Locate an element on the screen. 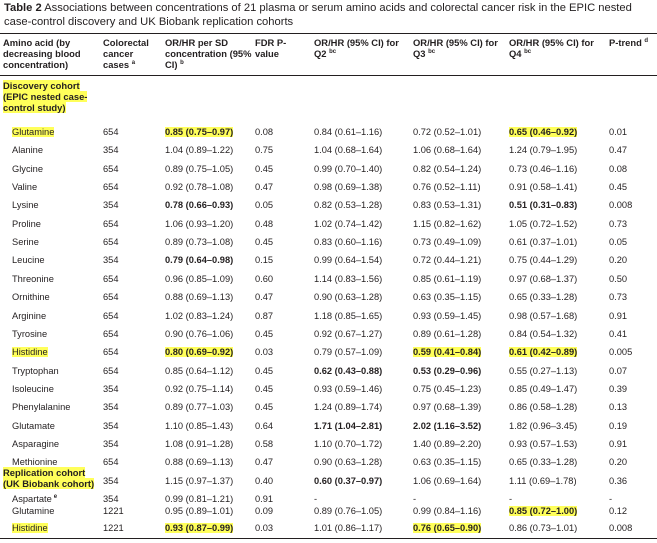  discovery-ptrend-cell: 0.20 is located at coordinates (618, 462).